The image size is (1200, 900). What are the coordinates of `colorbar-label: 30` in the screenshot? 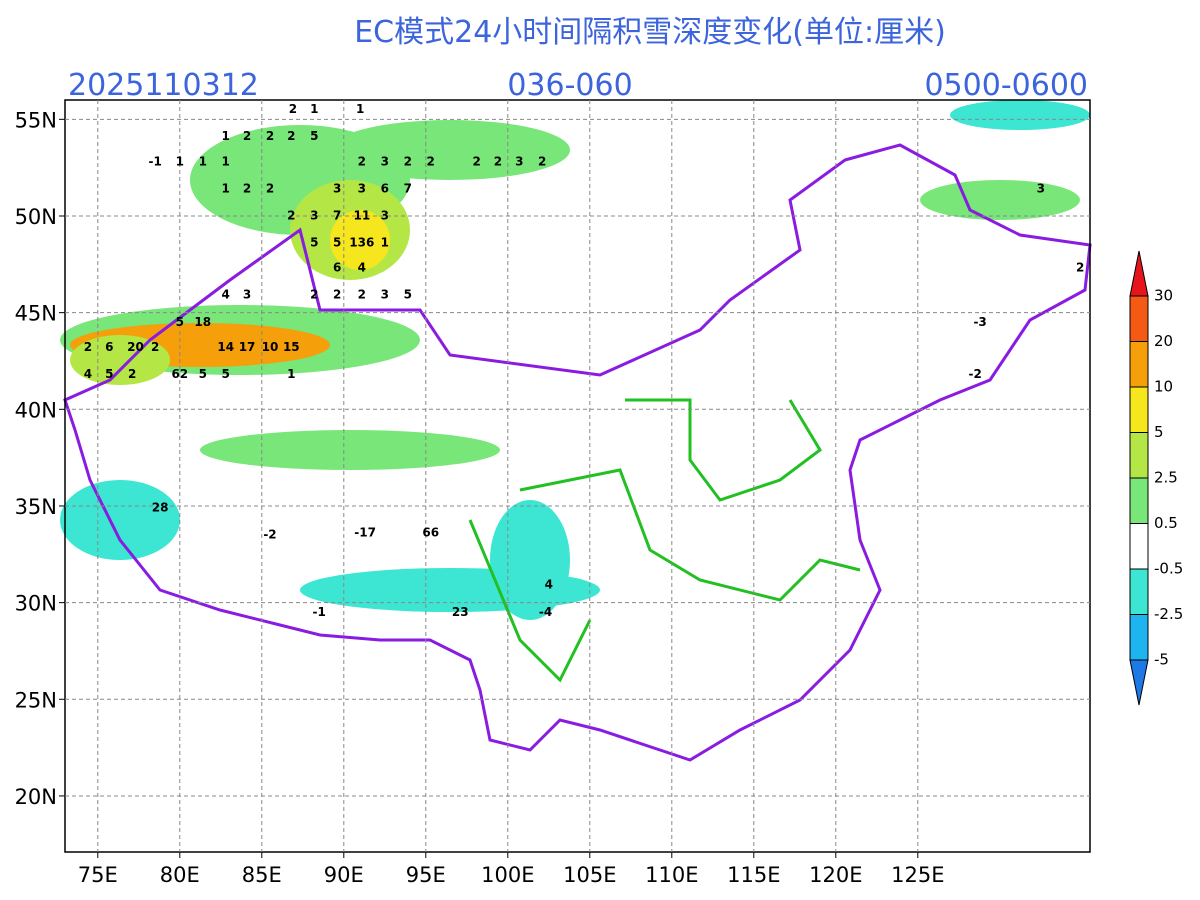 It's located at (1163, 296).